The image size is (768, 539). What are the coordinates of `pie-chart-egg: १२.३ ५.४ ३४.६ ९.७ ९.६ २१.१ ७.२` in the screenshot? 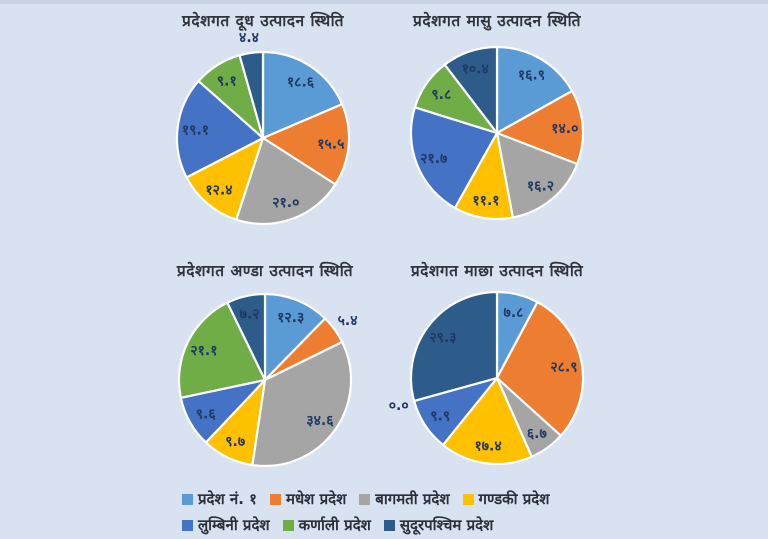 It's located at (267, 380).